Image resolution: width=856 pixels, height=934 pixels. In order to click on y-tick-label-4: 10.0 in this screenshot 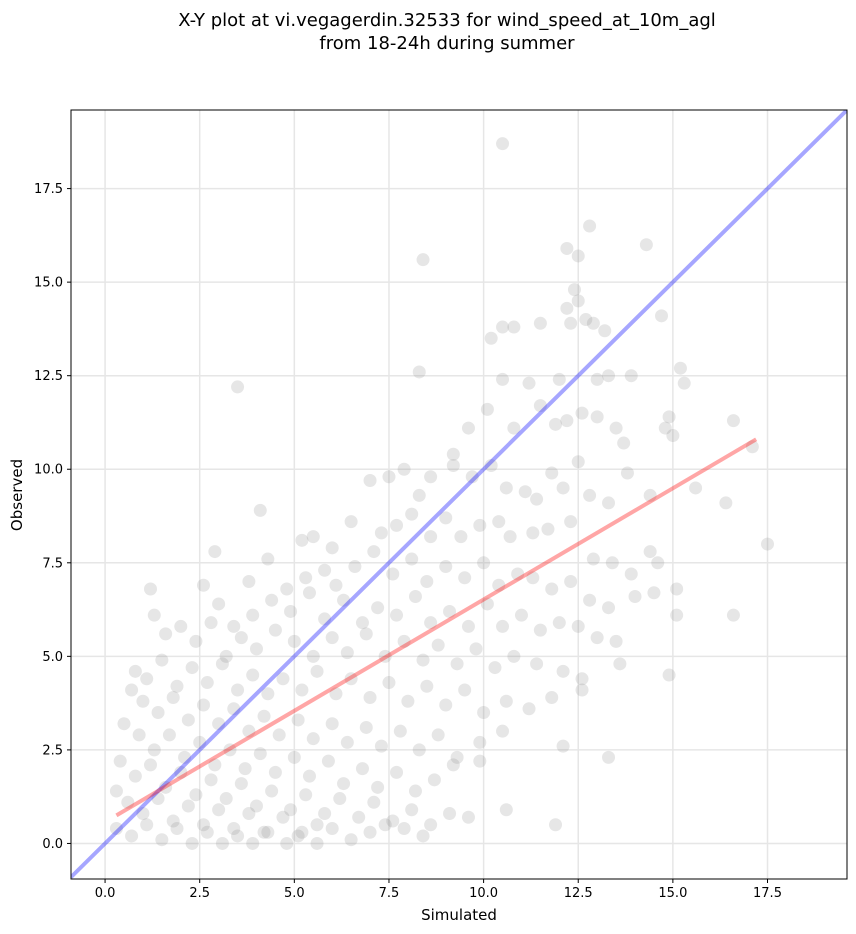, I will do `click(48, 470)`.